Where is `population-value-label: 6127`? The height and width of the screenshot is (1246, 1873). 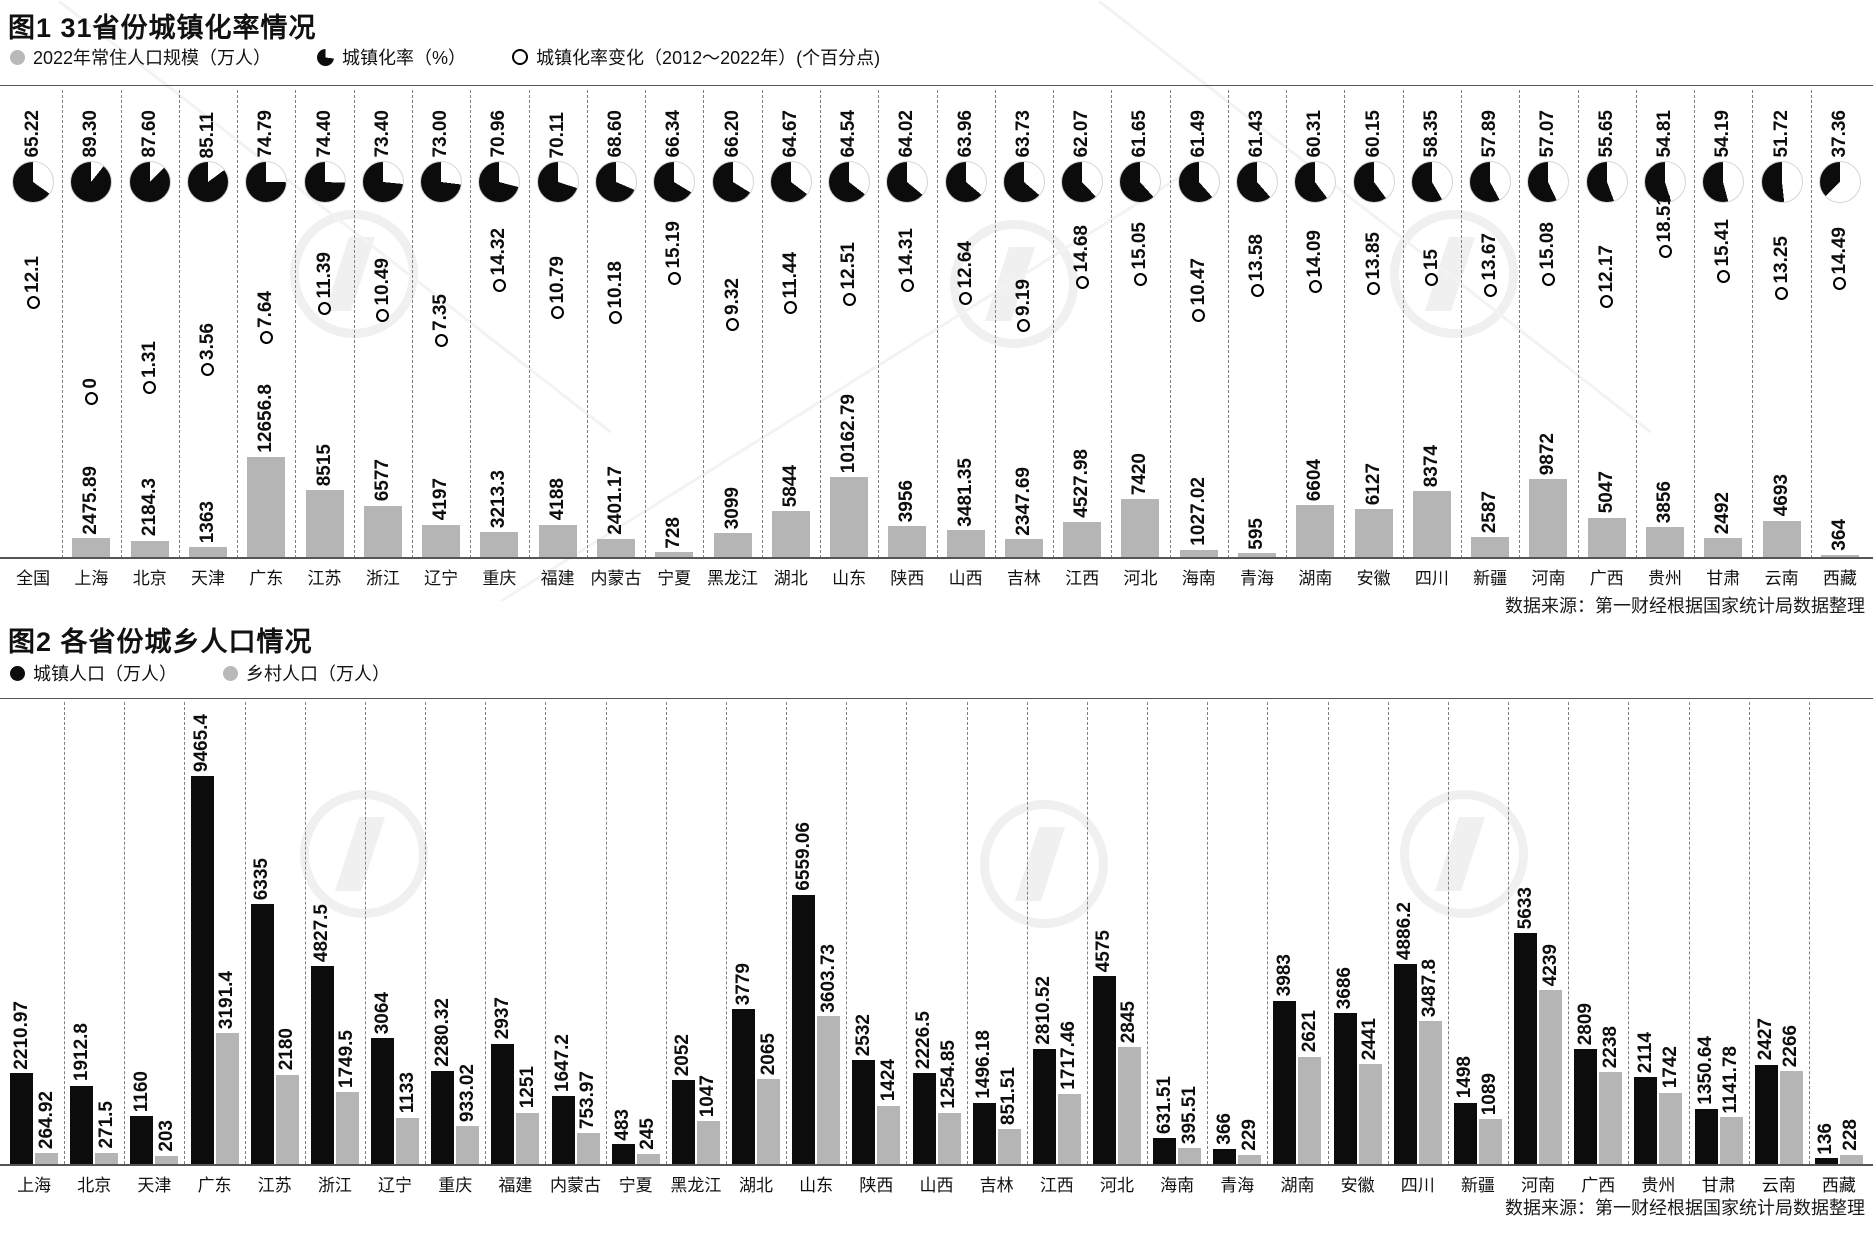
population-value-label: 6127 is located at coordinates (1373, 484).